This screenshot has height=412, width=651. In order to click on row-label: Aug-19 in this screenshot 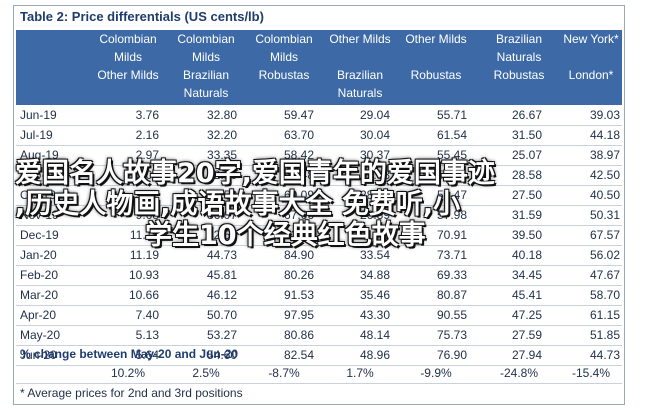, I will do `click(39, 155)`.